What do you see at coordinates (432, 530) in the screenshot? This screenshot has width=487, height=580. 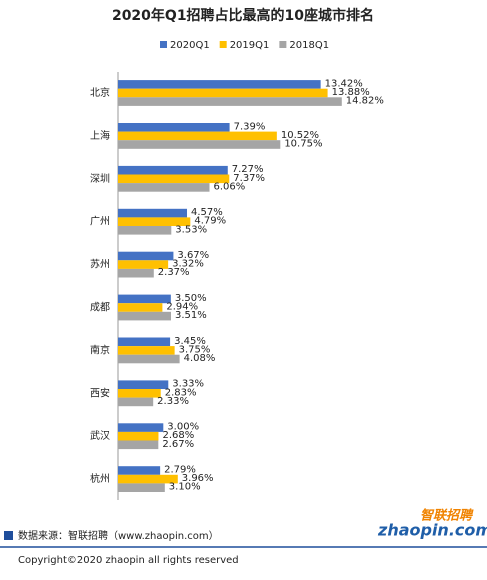 I see `logo-en: zhaopin.com` at bounding box center [432, 530].